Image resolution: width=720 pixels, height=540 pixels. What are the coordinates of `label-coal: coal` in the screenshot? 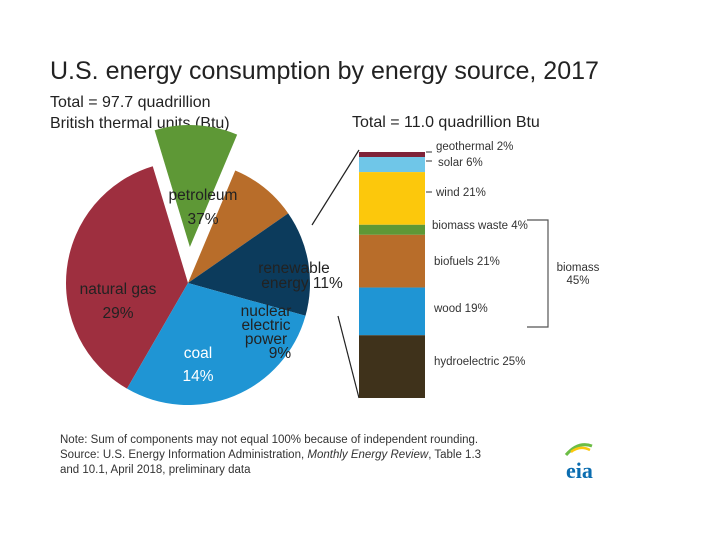 It's located at (198, 353).